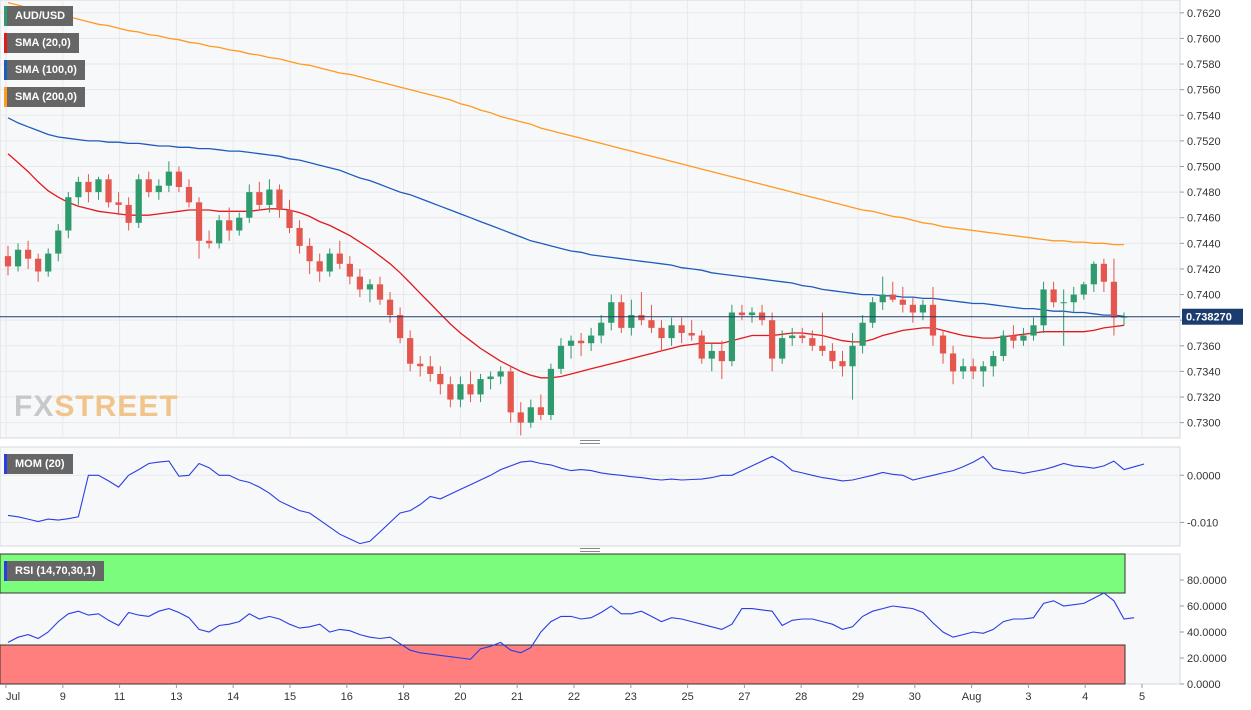  I want to click on y-tick-label: 0.7420, so click(1204, 270).